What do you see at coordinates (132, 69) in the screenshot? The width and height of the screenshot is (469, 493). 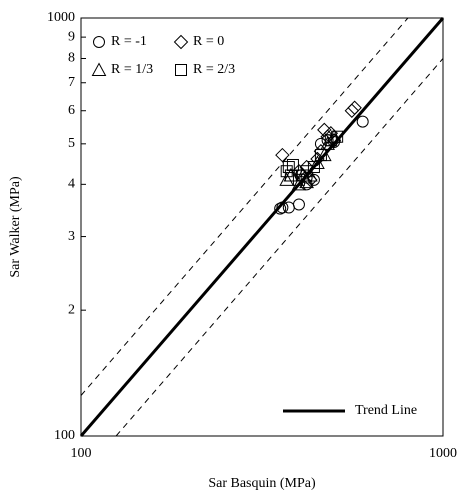 I see `legend-label: R = 1/3` at bounding box center [132, 69].